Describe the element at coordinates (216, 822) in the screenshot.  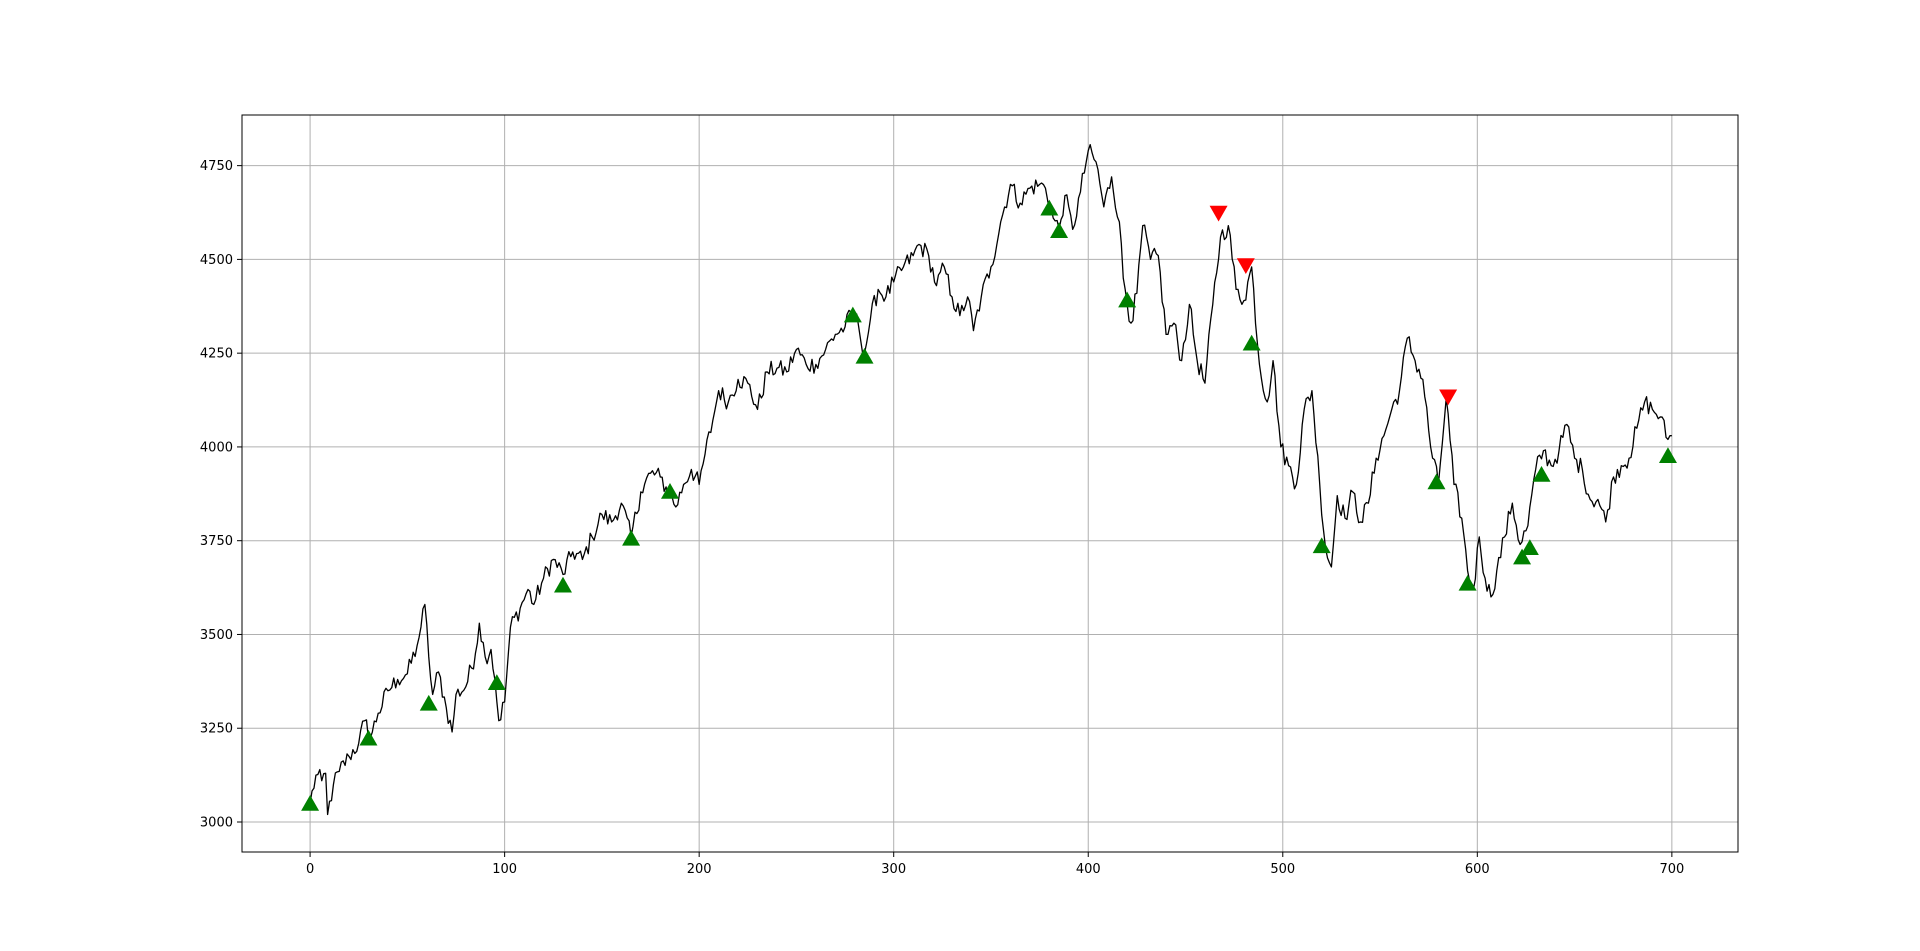
I see `y-tick-label: 3000` at that location.